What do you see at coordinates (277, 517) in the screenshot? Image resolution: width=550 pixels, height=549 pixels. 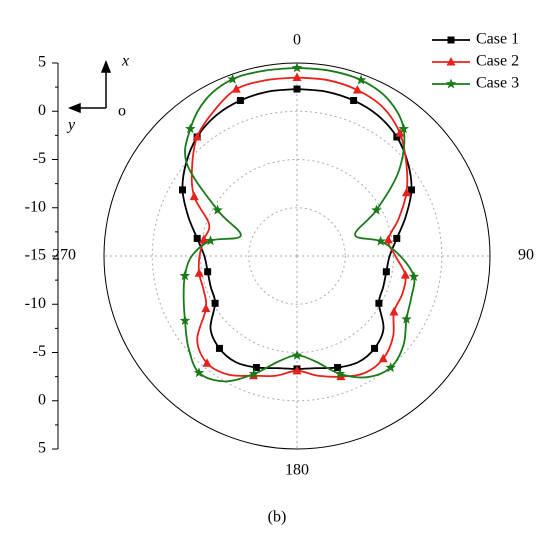 I see `caption: (b)` at bounding box center [277, 517].